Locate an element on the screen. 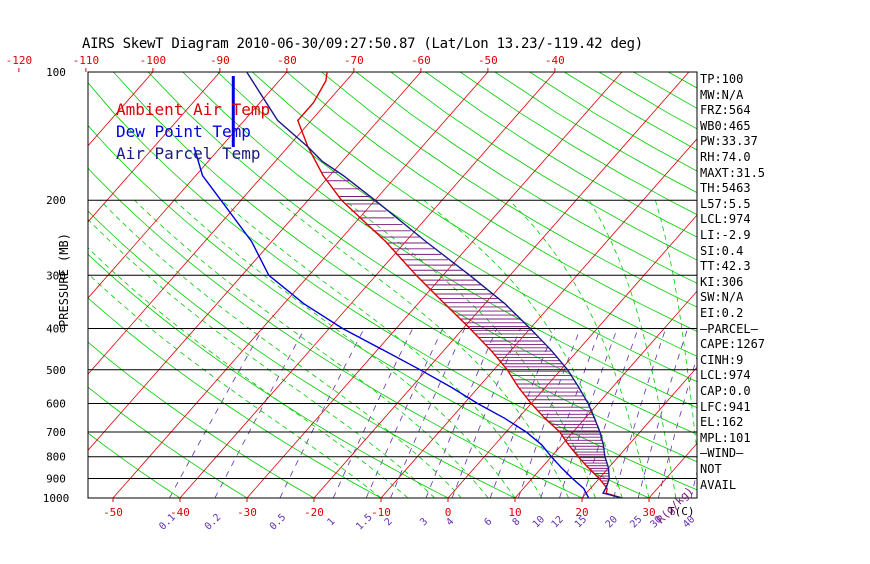 The image size is (870, 564). index-item: LFC:941 is located at coordinates (725, 407).